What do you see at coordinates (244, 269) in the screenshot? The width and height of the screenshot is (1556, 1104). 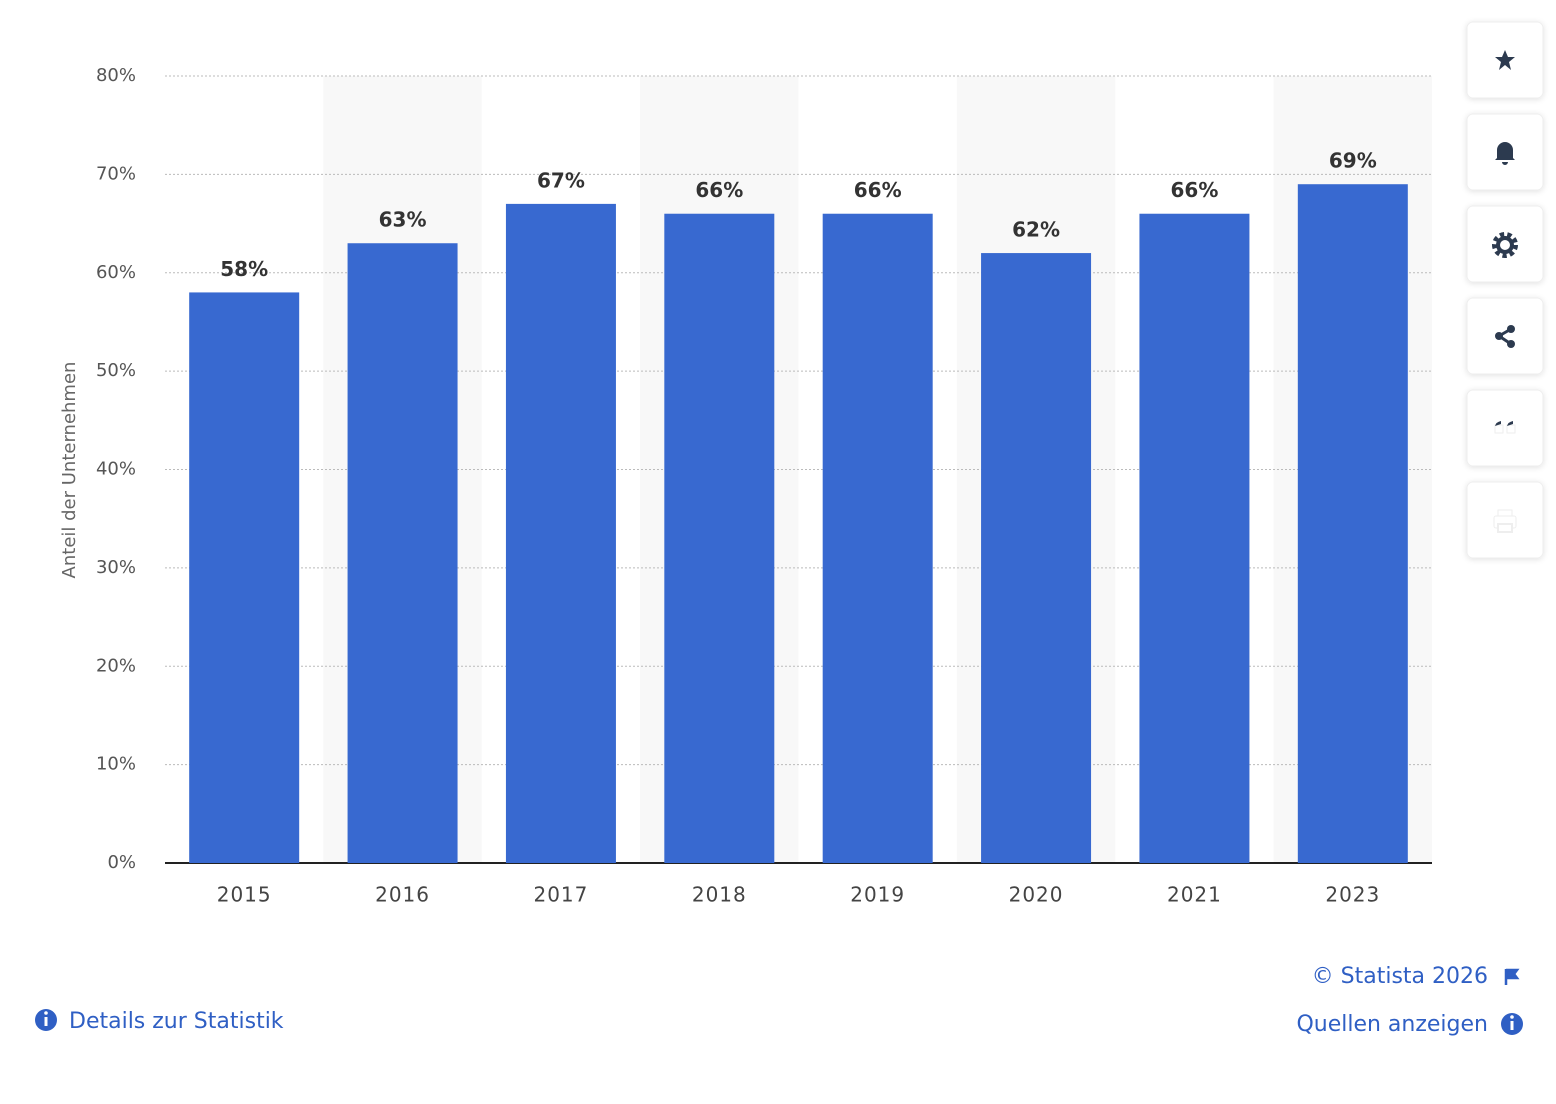 I see `value-label: 58%` at bounding box center [244, 269].